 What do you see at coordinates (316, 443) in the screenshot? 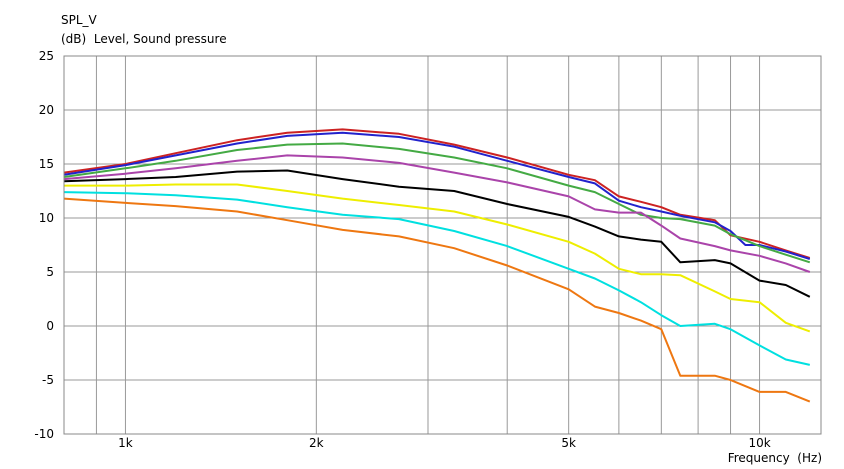
I see `x-tick-label: 2k` at bounding box center [316, 443].